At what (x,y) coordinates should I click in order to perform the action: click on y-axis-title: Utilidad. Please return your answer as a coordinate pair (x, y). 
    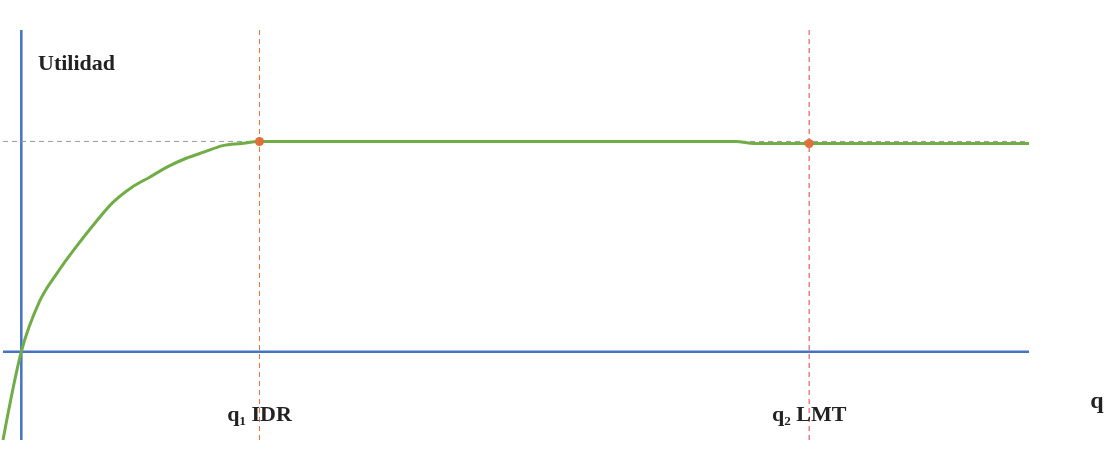
    Looking at the image, I should click on (77, 63).